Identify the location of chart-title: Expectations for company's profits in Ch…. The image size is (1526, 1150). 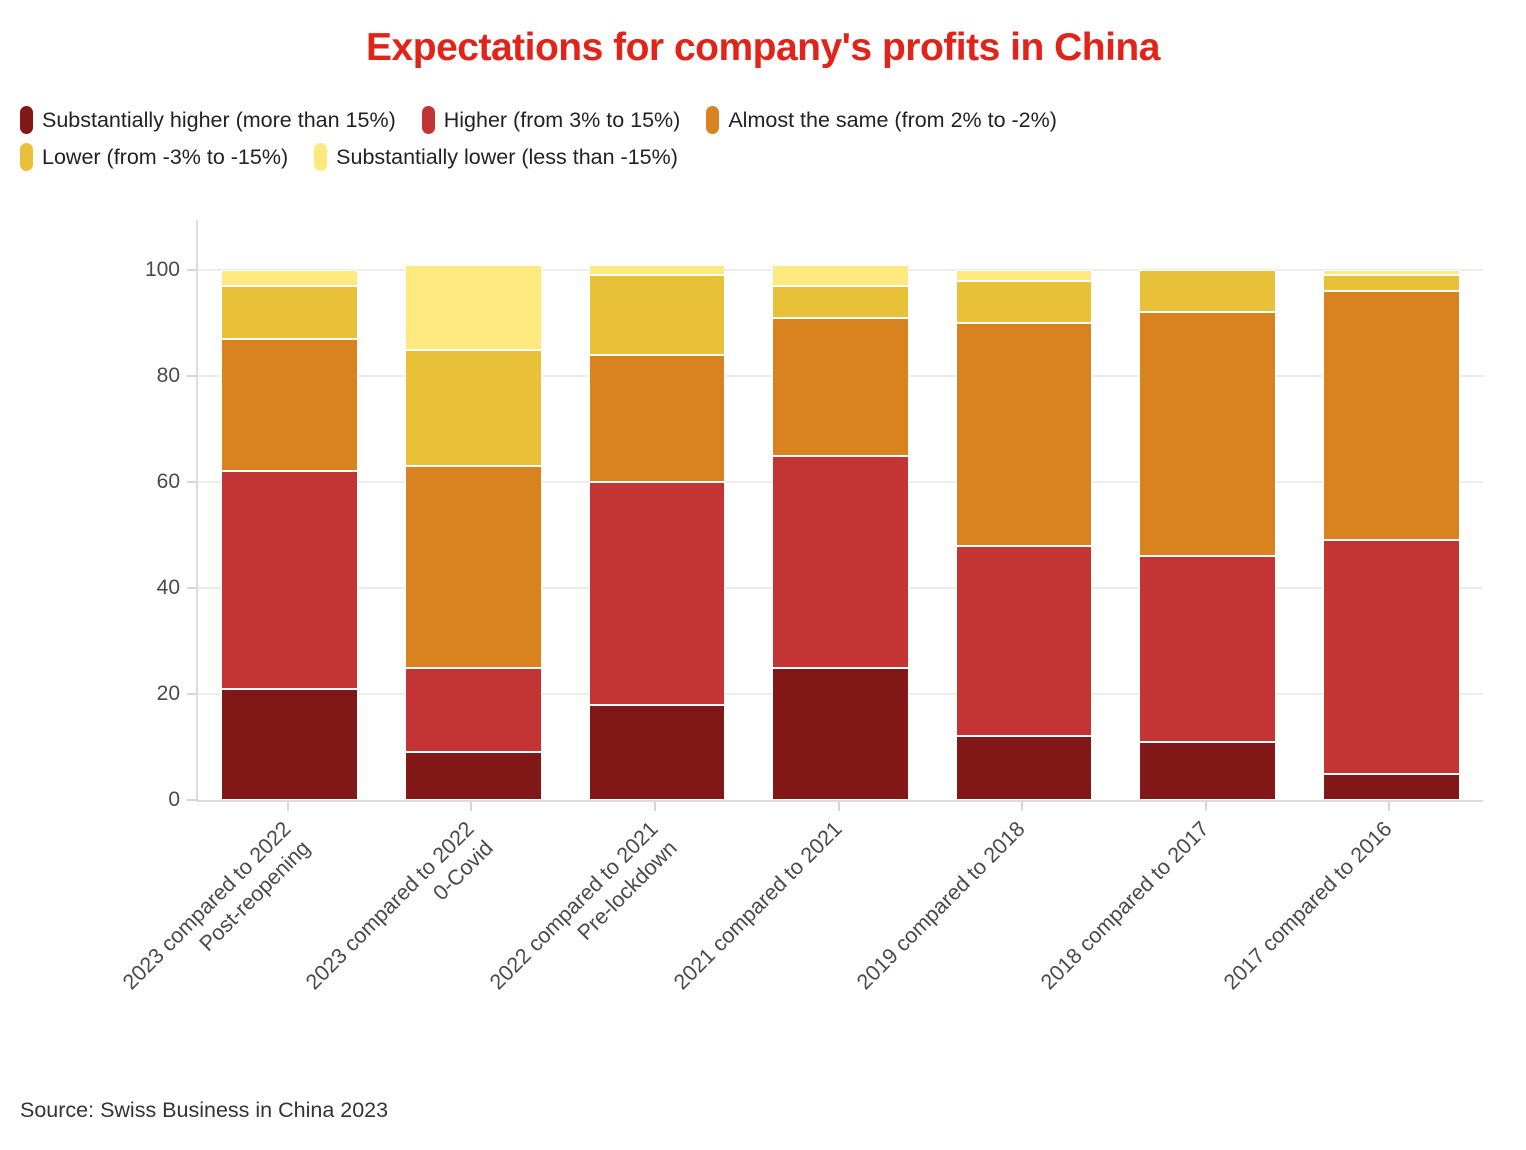
(763, 47).